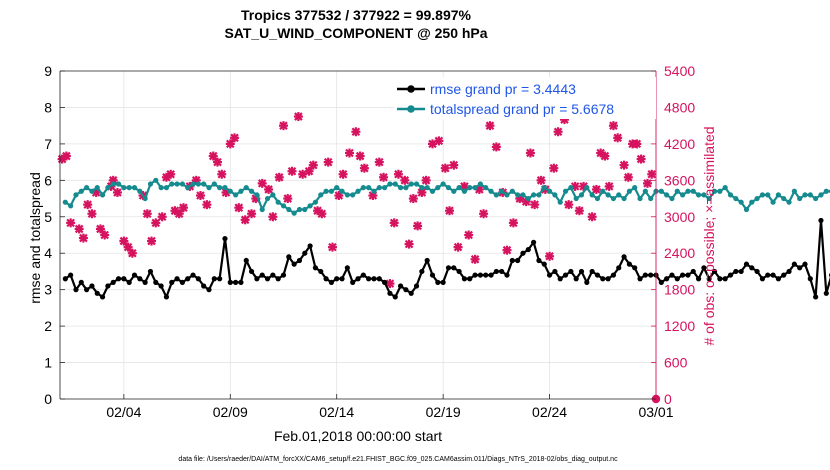 The image size is (830, 470). I want to click on y-tick-label: 1, so click(48, 363).